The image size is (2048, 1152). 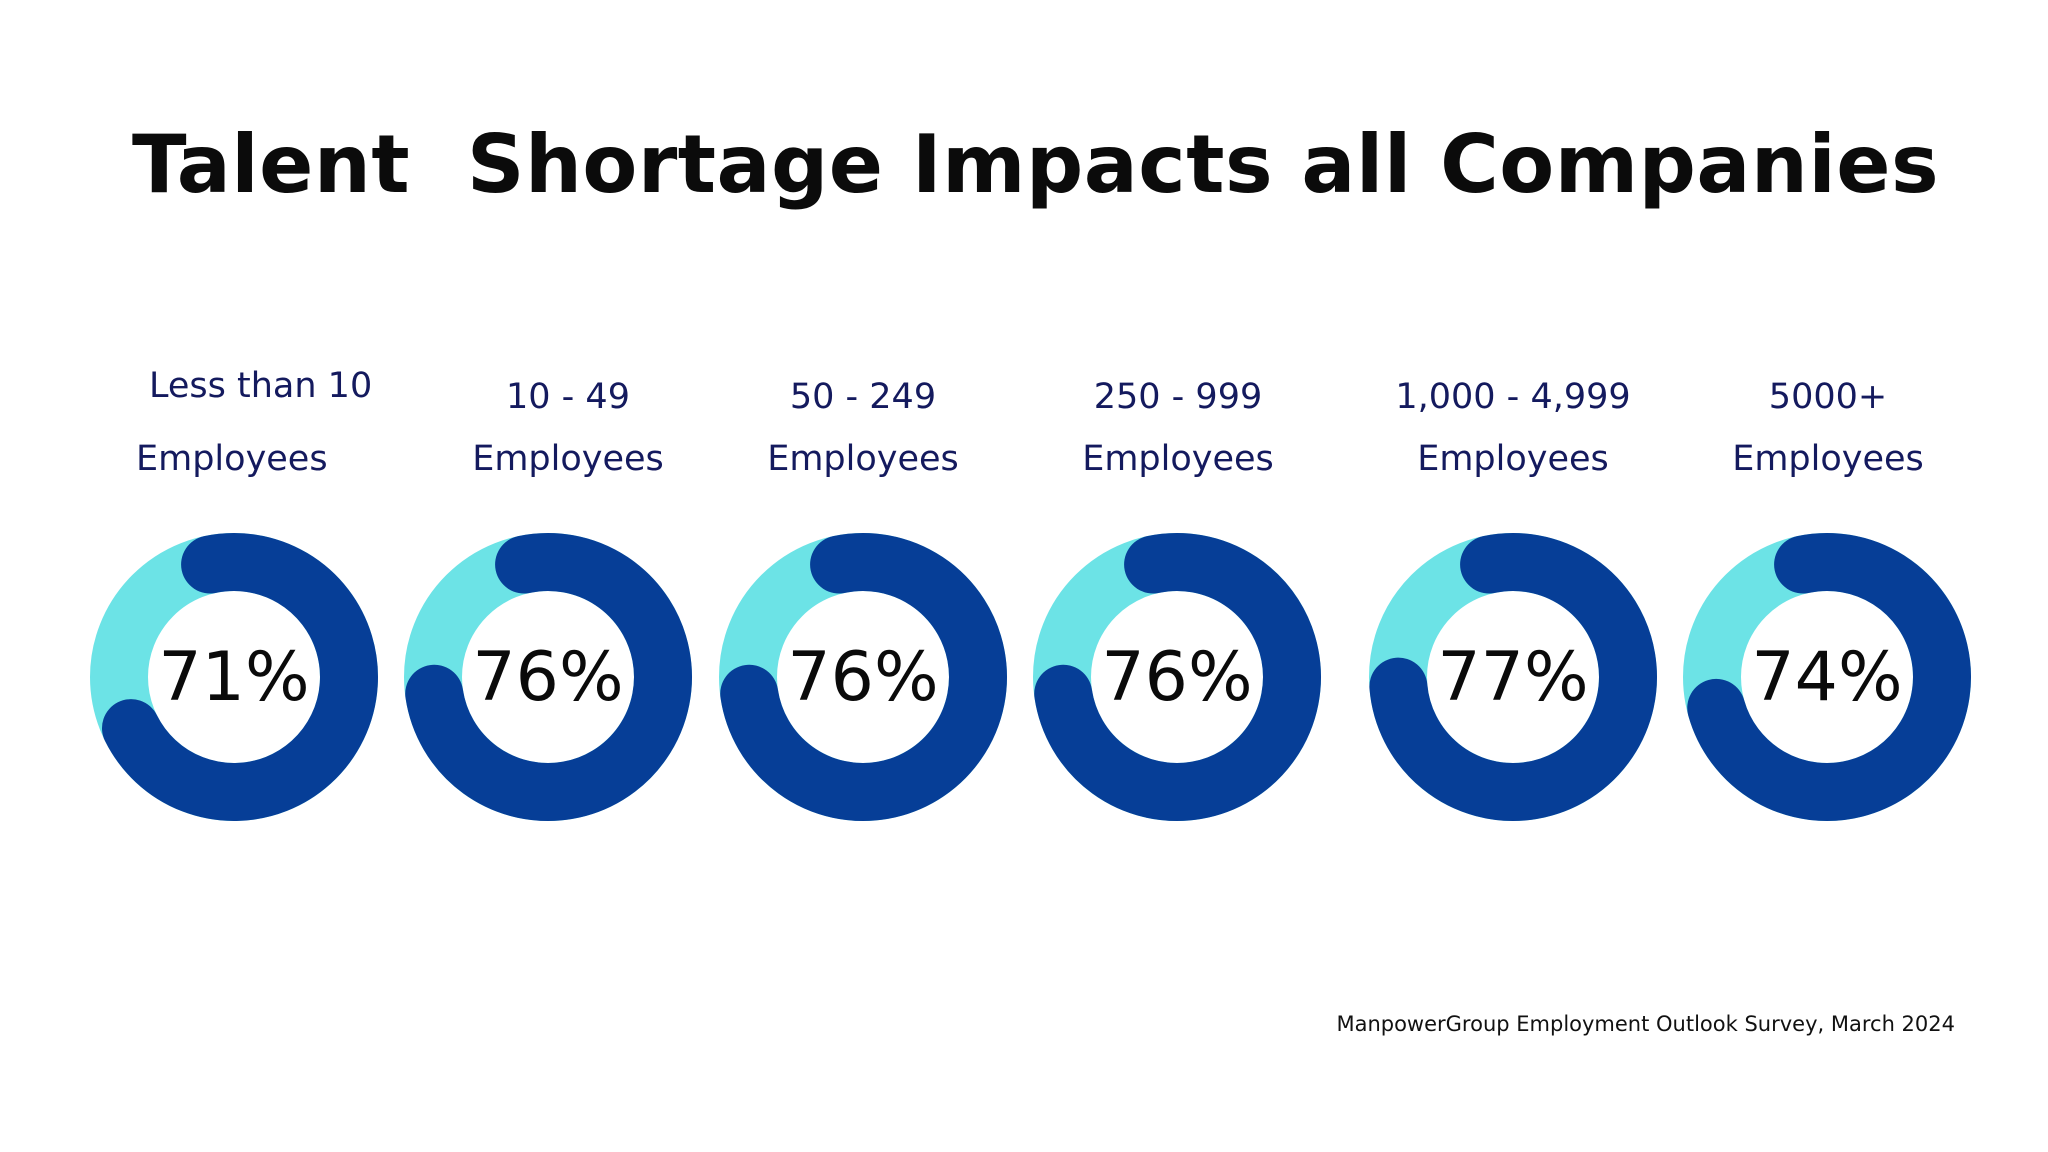 I want to click on category-label-4-line2: Employees, so click(x=1178, y=459).